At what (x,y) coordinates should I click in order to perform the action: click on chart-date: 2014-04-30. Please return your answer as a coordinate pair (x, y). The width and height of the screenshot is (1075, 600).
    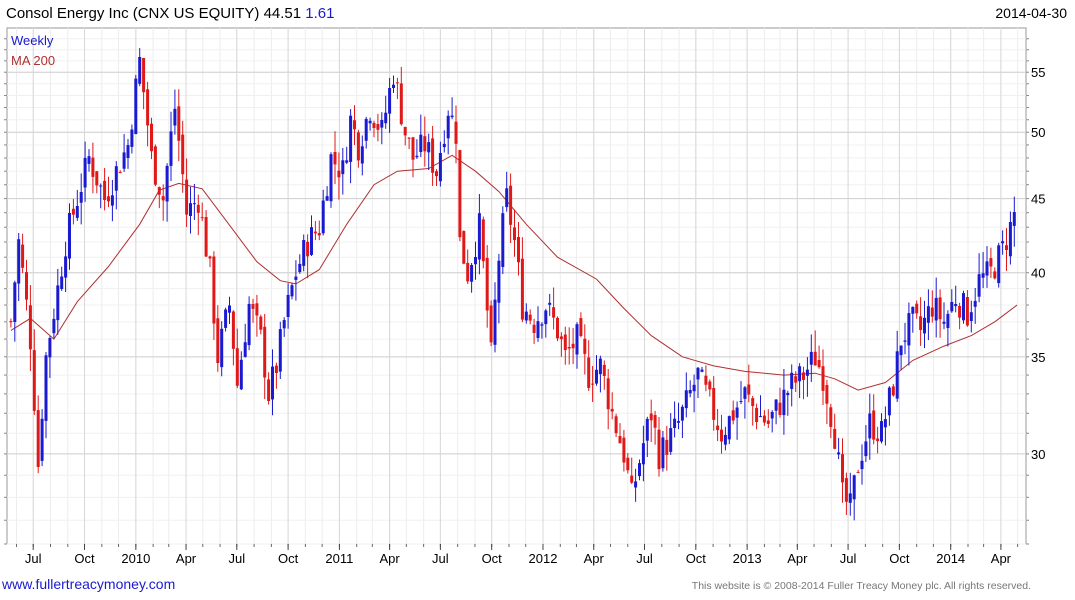
    Looking at the image, I should click on (1031, 13).